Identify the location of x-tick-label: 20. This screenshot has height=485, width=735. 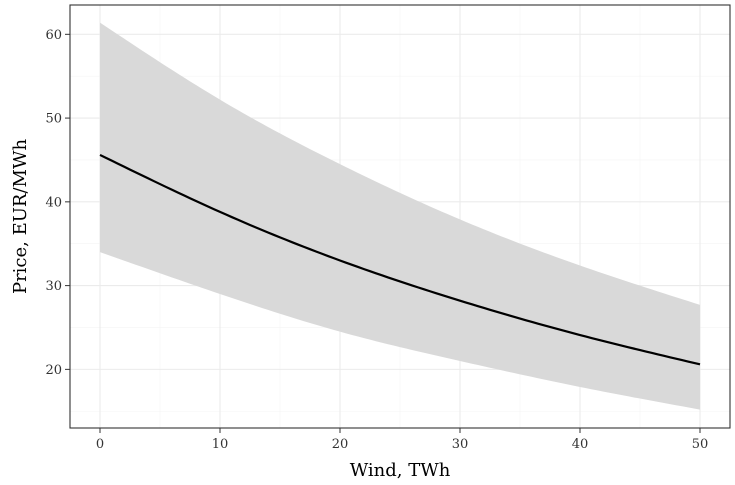
(340, 444).